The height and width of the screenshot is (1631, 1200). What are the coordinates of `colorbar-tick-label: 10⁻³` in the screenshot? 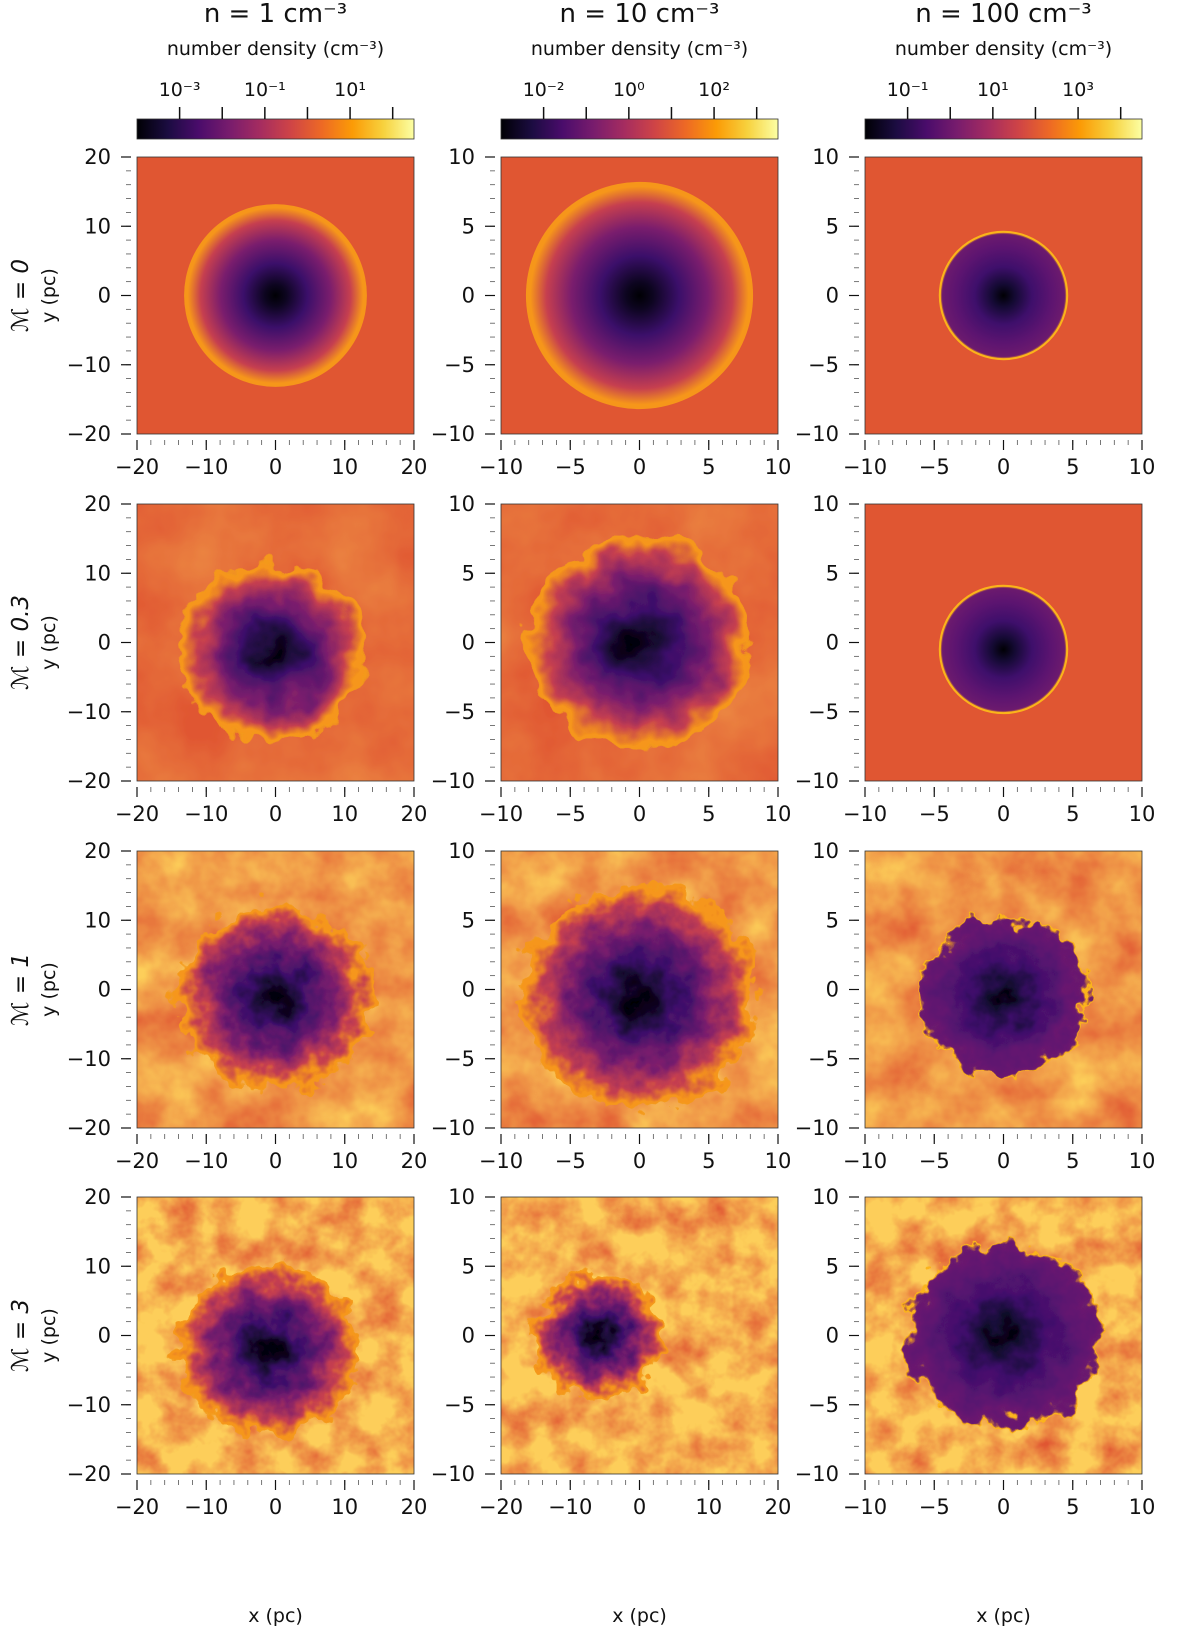 It's located at (180, 90).